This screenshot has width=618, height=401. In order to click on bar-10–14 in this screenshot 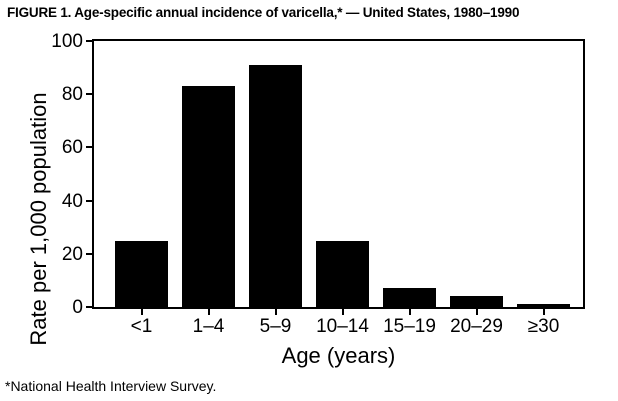, I will do `click(342, 273)`.